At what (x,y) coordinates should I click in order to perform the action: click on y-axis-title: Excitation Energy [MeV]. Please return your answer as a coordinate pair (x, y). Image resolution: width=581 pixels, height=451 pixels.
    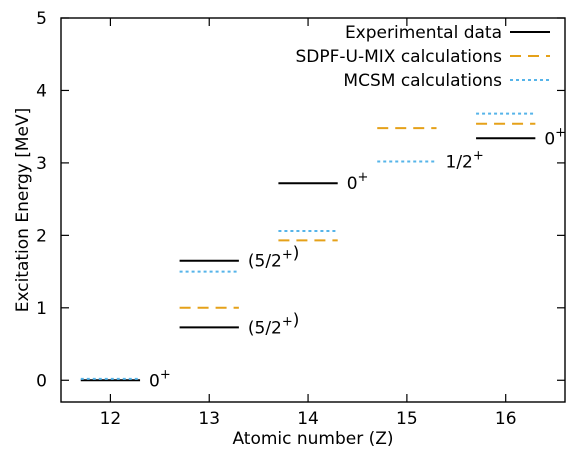
    Looking at the image, I should click on (23, 210).